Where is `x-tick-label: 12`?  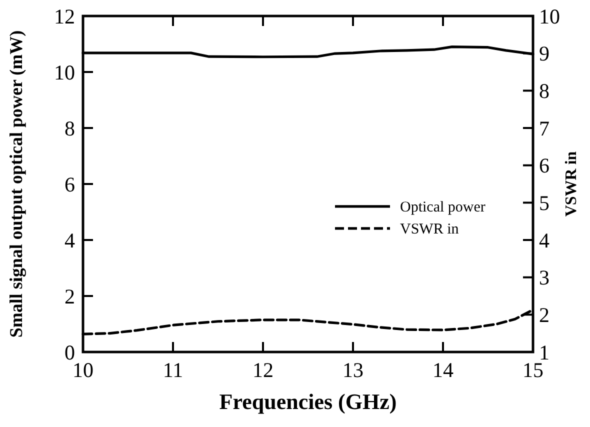
x-tick-label: 12 is located at coordinates (263, 370).